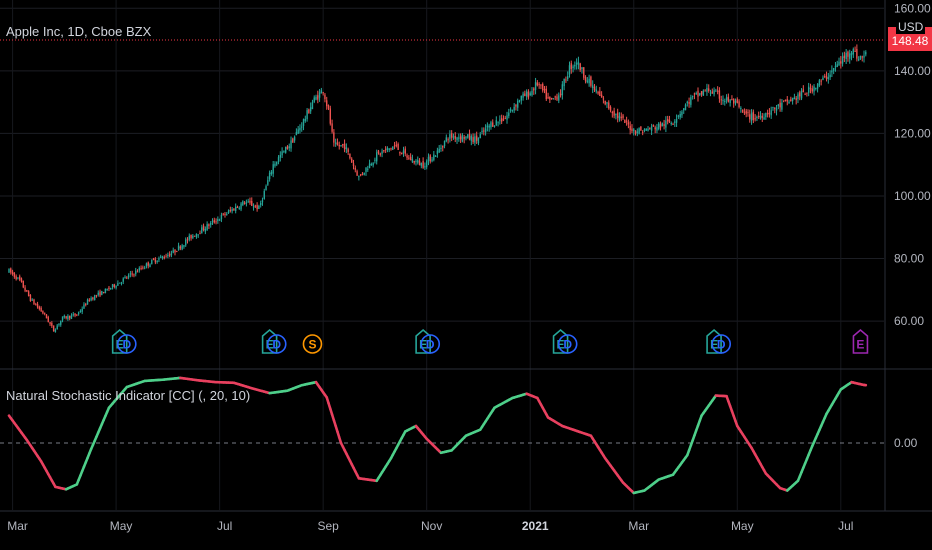 The height and width of the screenshot is (550, 932). What do you see at coordinates (912, 196) in the screenshot?
I see `price-tick-label: 100.00` at bounding box center [912, 196].